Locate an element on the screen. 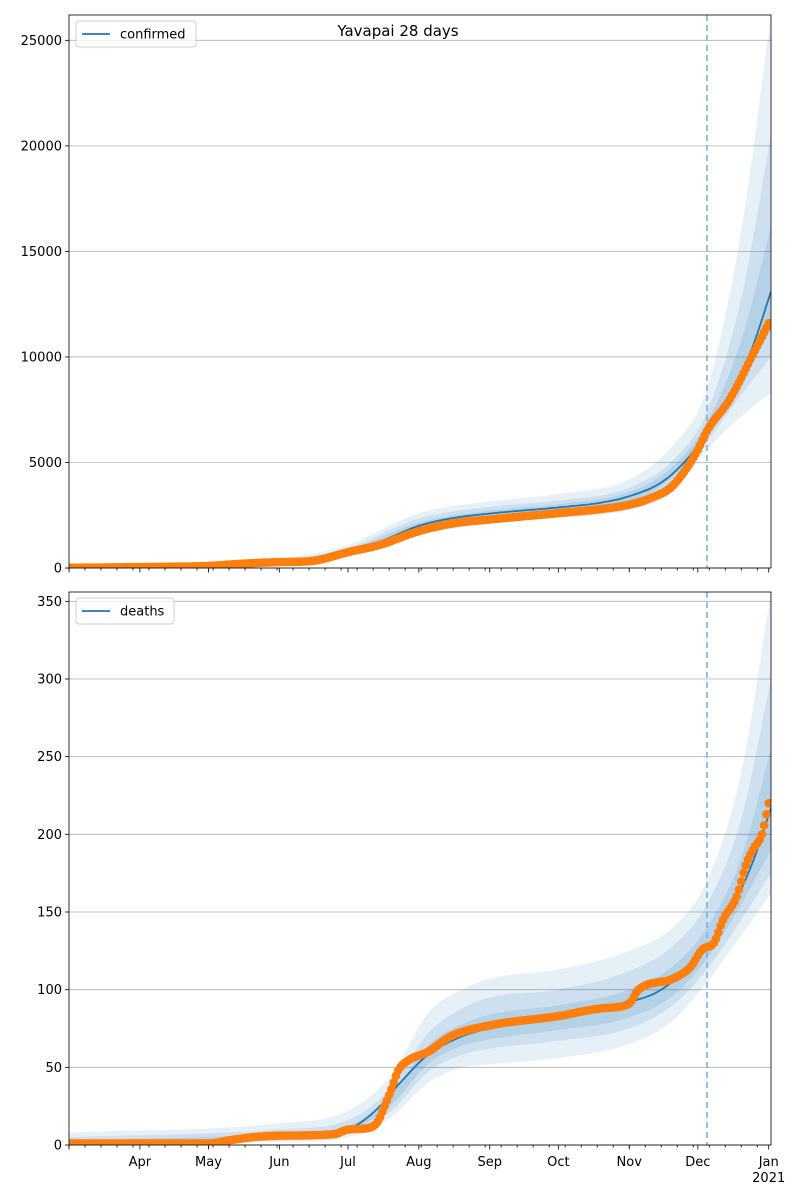 This screenshot has height=1200, width=800. x-tick-label: Aug is located at coordinates (418, 1162).